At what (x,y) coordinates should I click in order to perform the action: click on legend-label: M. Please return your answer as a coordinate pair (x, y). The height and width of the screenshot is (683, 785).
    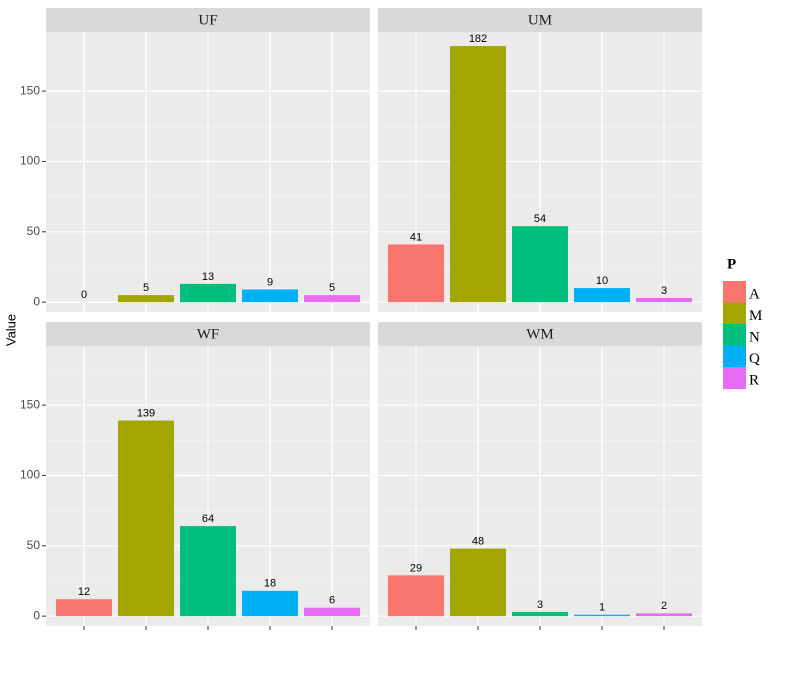
    Looking at the image, I should click on (755, 316).